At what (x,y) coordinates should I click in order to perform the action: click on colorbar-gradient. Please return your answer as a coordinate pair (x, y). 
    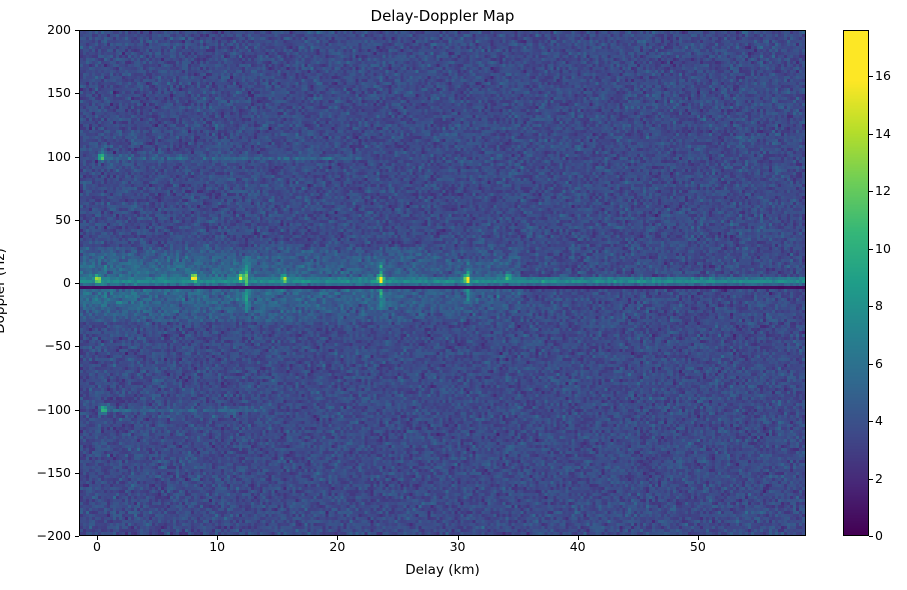
    Looking at the image, I should click on (856, 283).